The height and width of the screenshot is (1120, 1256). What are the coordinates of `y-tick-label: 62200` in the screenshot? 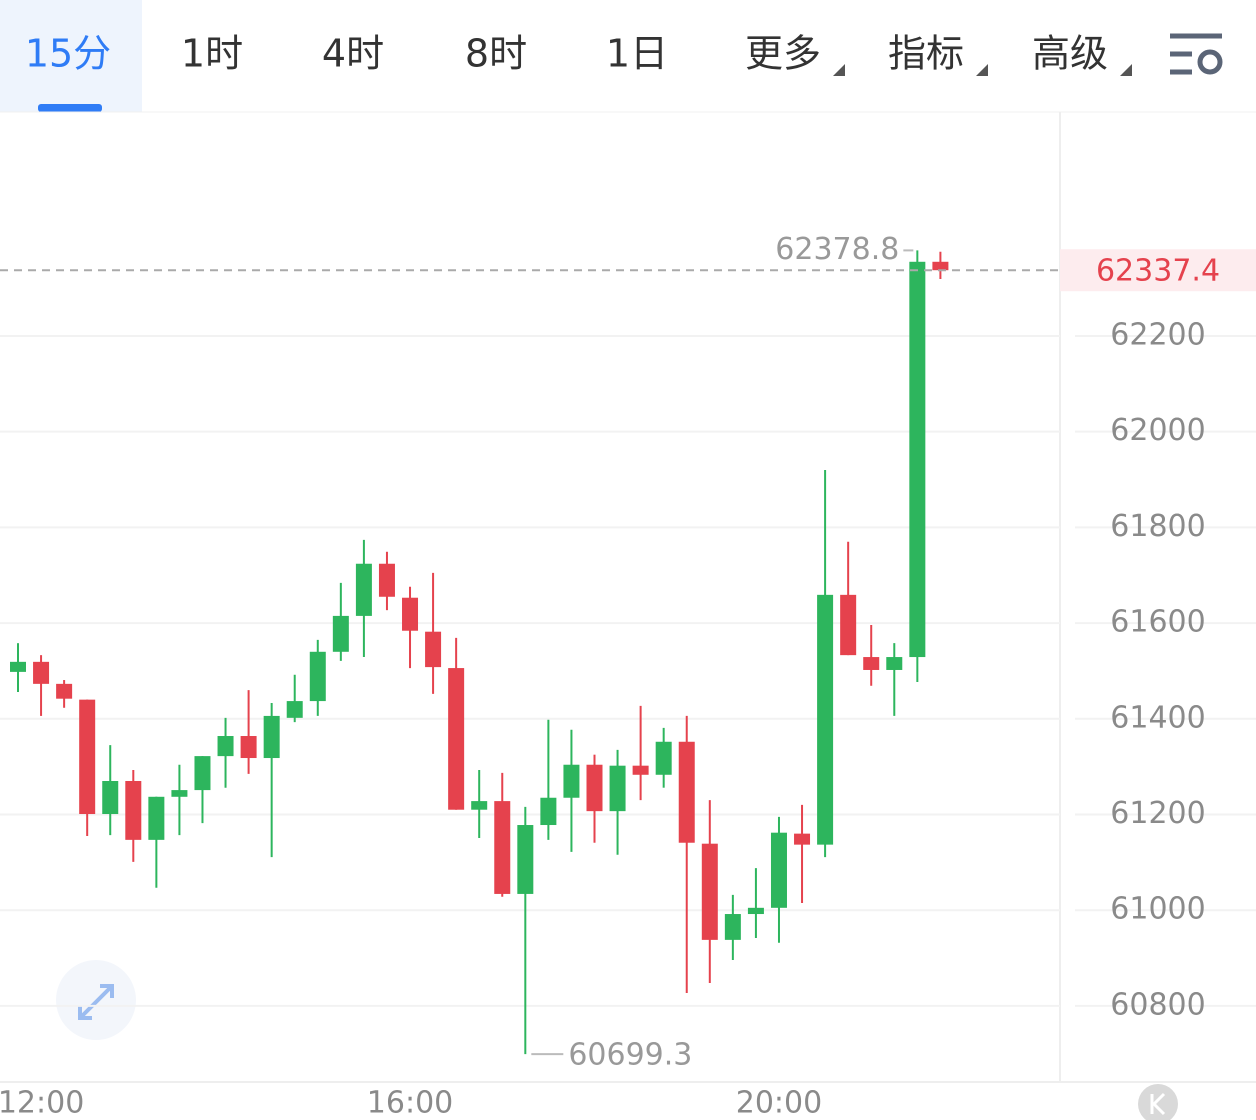 It's located at (1157, 334).